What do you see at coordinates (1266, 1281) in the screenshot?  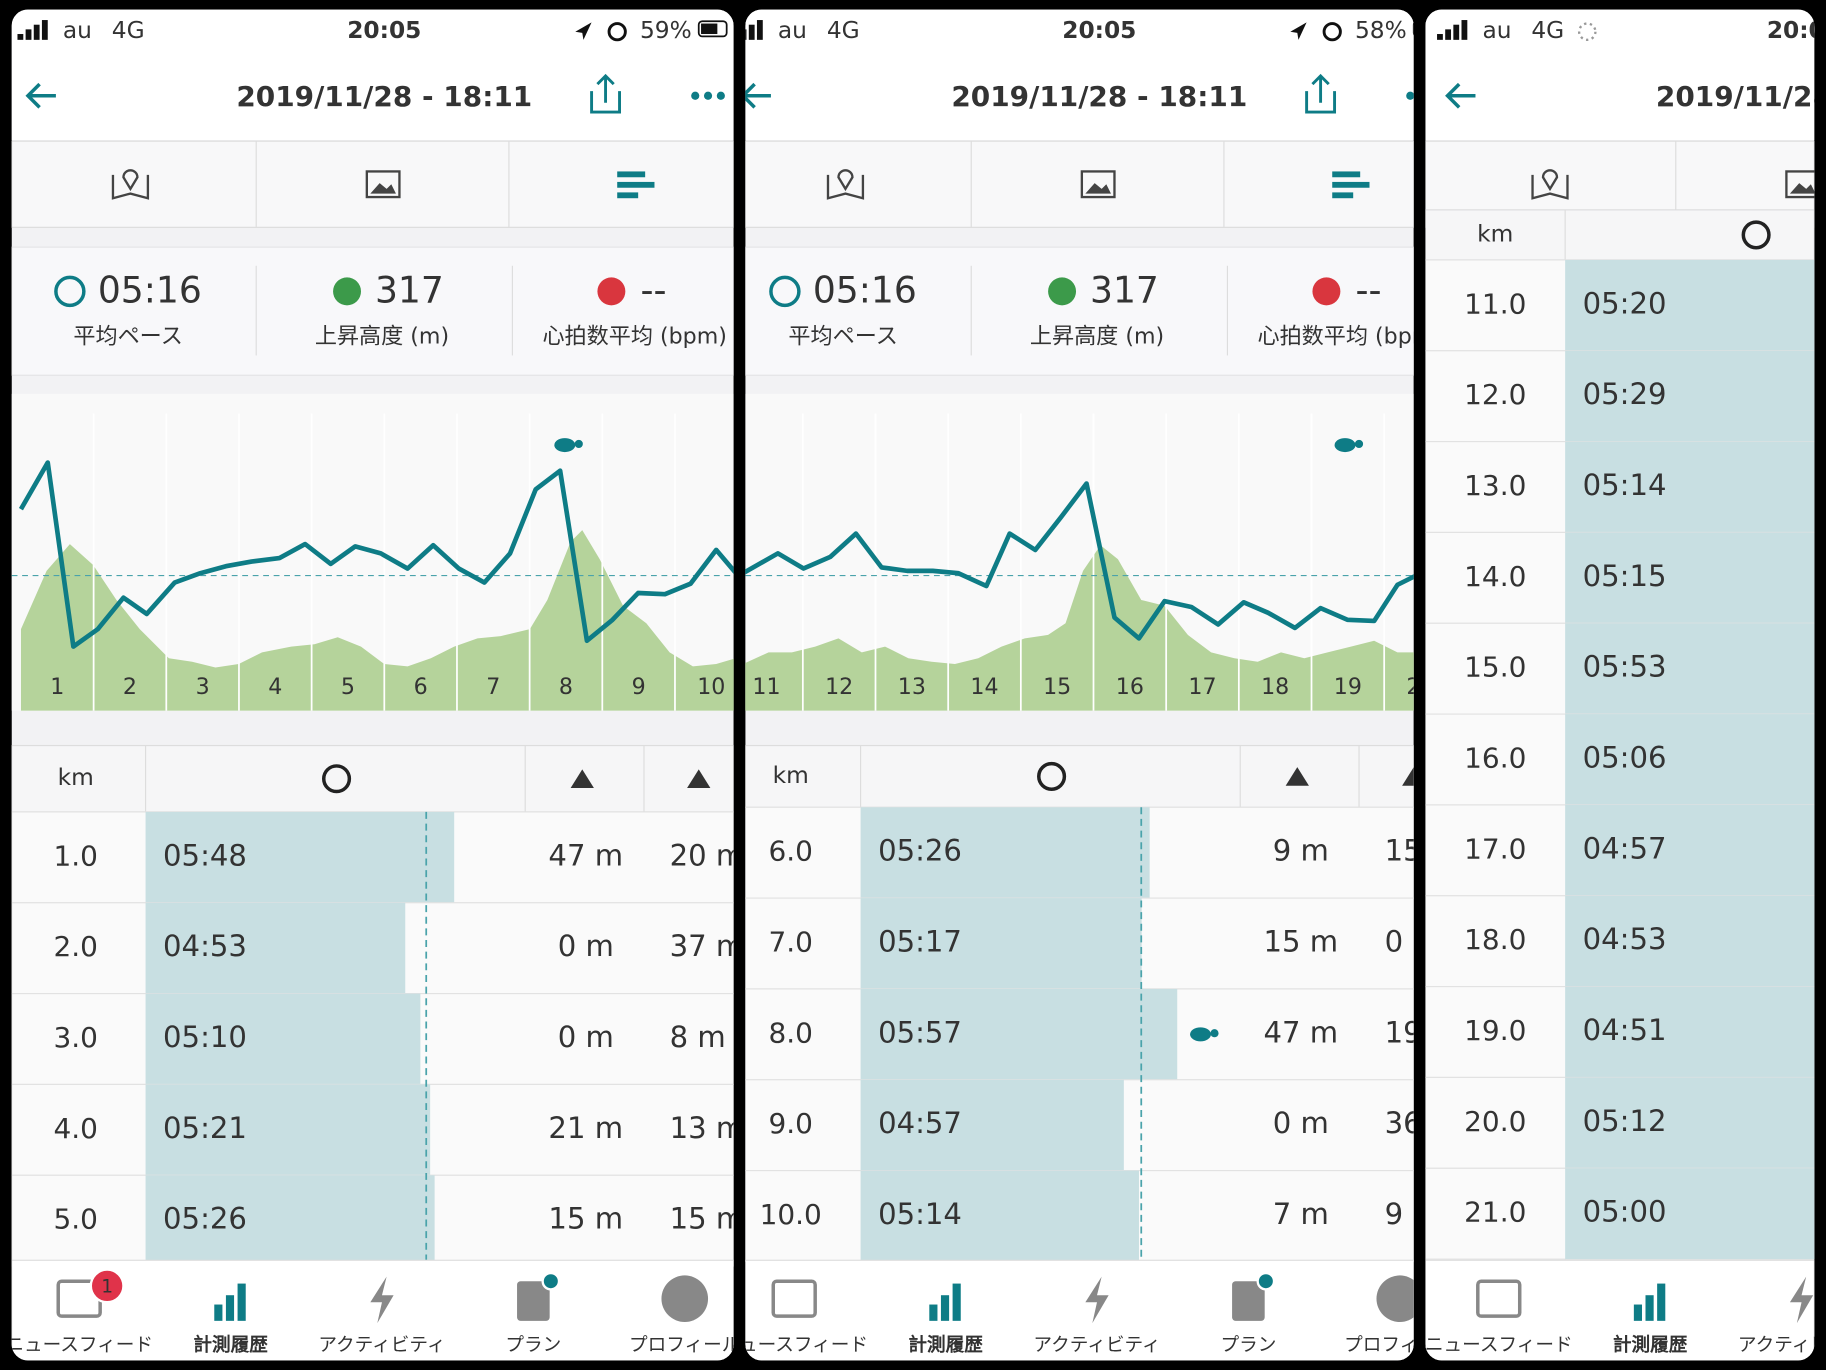 I see `notification-dot` at bounding box center [1266, 1281].